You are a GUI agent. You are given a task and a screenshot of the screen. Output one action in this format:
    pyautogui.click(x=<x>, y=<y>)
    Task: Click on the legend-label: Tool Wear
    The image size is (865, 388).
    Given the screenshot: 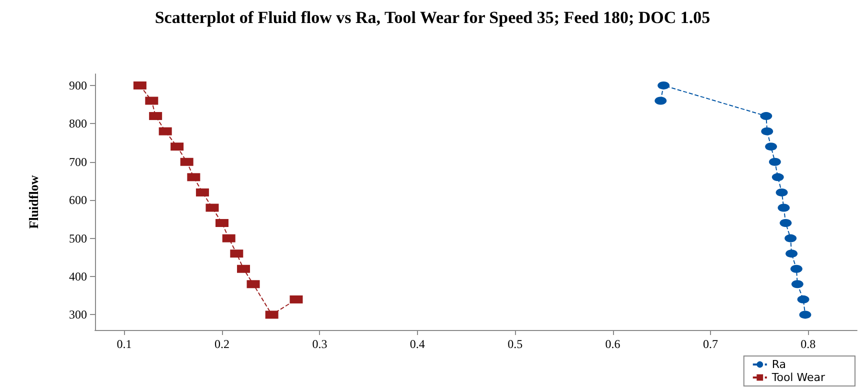 What is the action you would take?
    pyautogui.click(x=798, y=377)
    